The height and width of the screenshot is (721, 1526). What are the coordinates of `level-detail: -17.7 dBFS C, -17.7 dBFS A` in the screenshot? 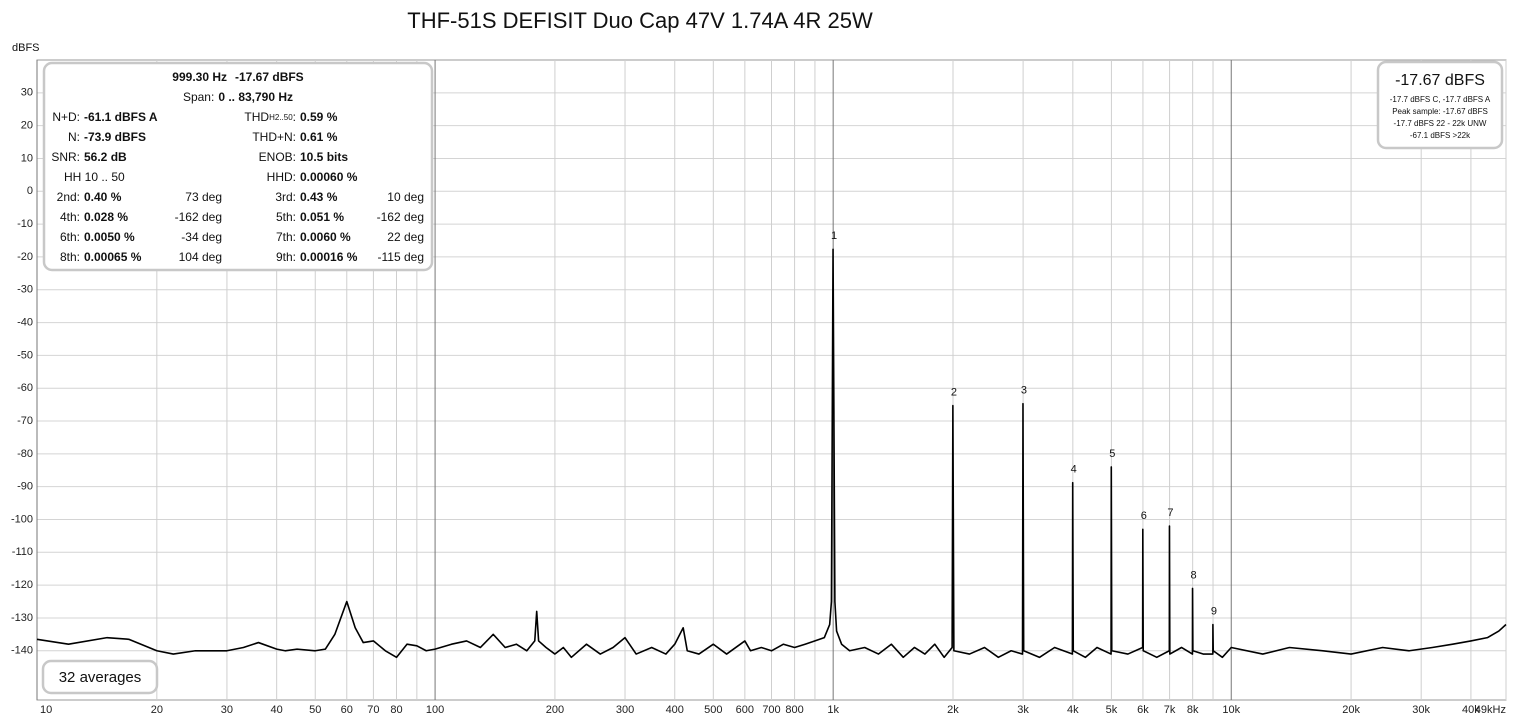 It's located at (1440, 99).